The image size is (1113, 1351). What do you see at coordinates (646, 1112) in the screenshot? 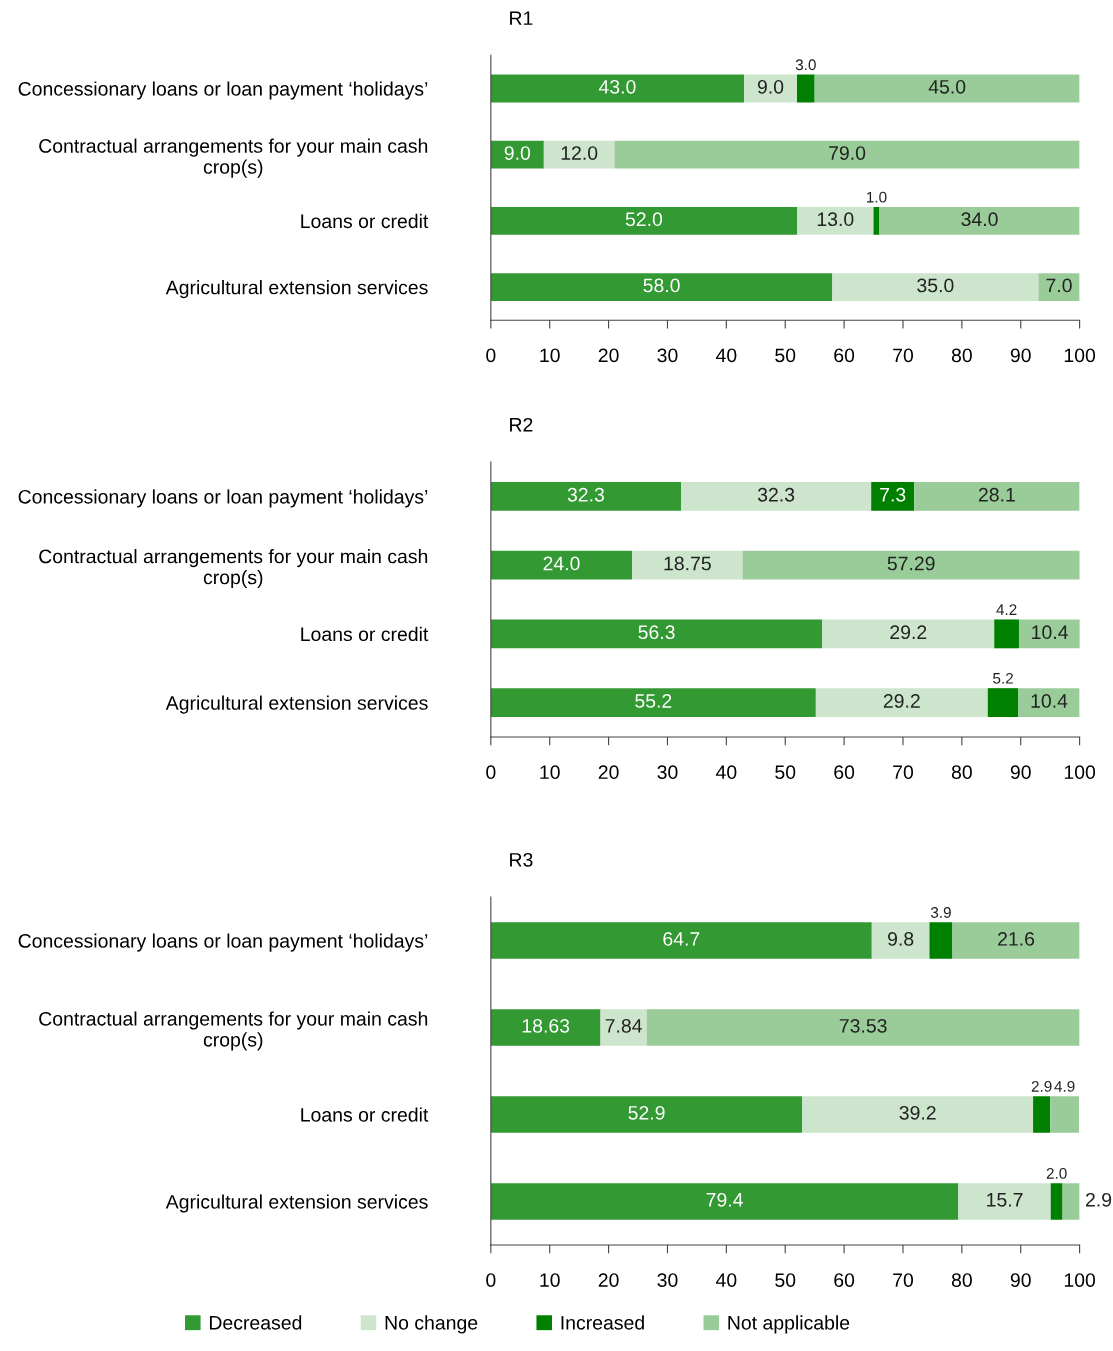
I see `data-label: 52.9` at bounding box center [646, 1112].